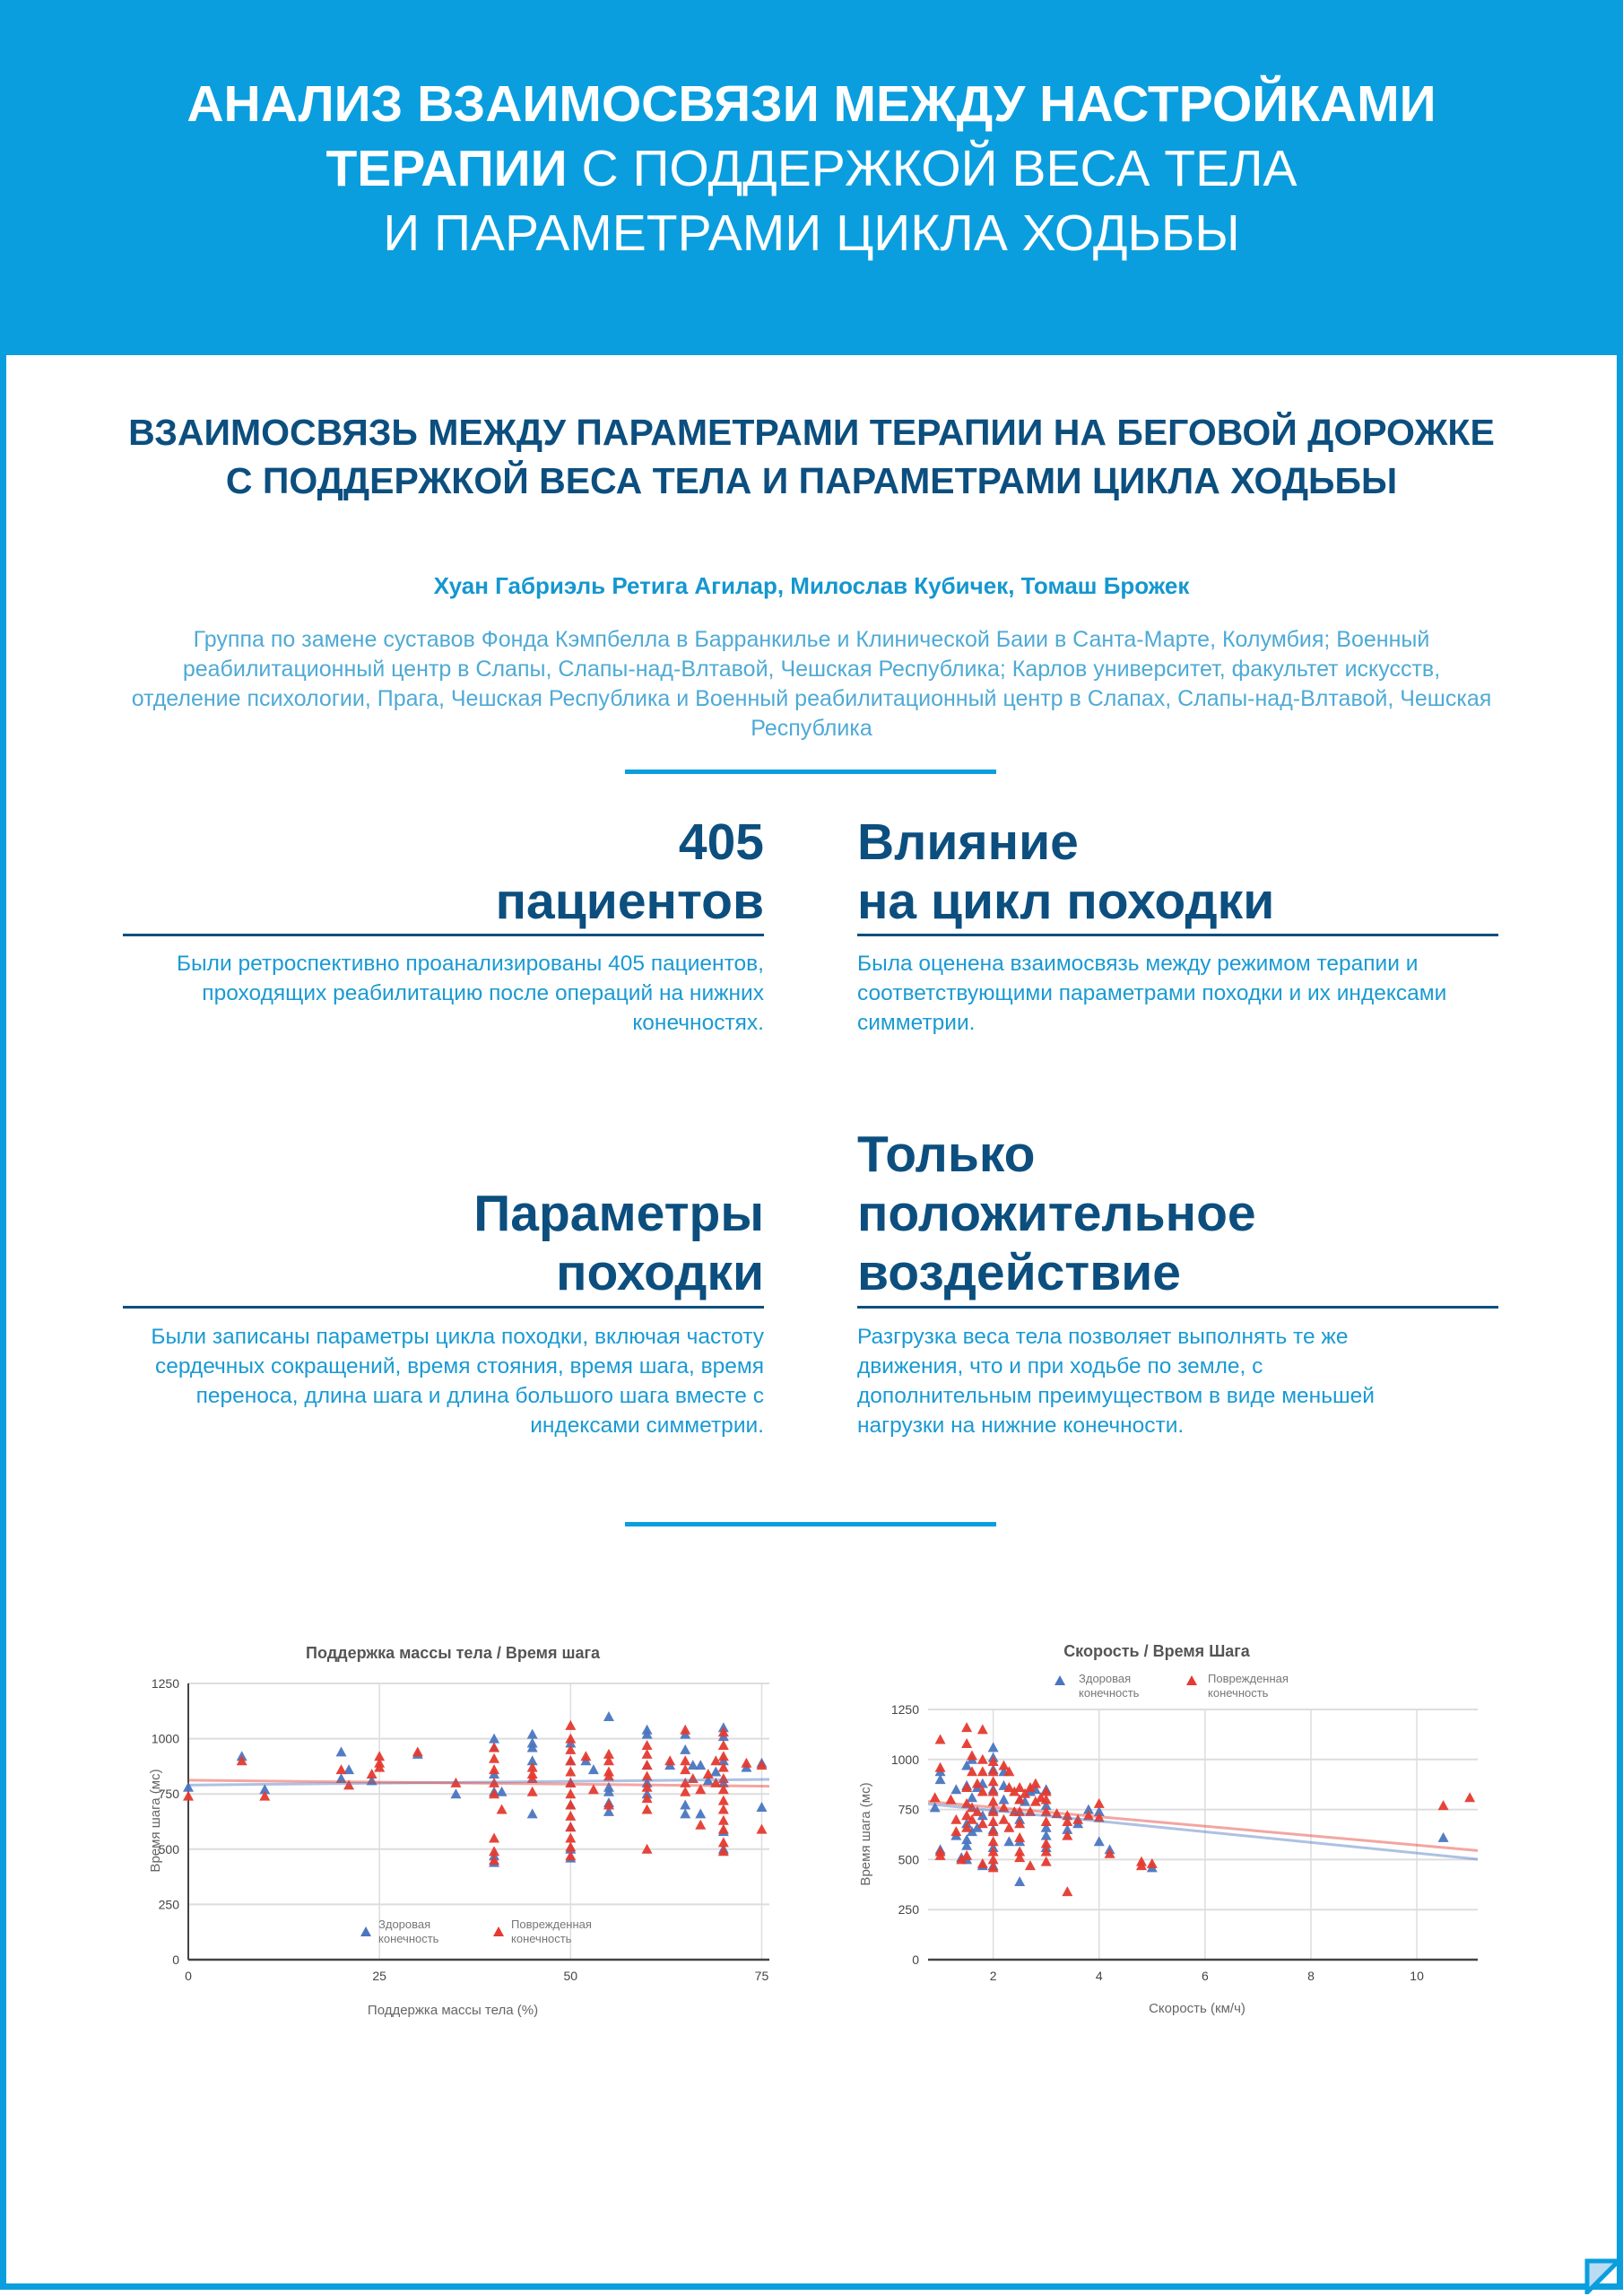 The height and width of the screenshot is (2296, 1623). Describe the element at coordinates (169, 1794) in the screenshot. I see `y-tick-label: 750` at that location.